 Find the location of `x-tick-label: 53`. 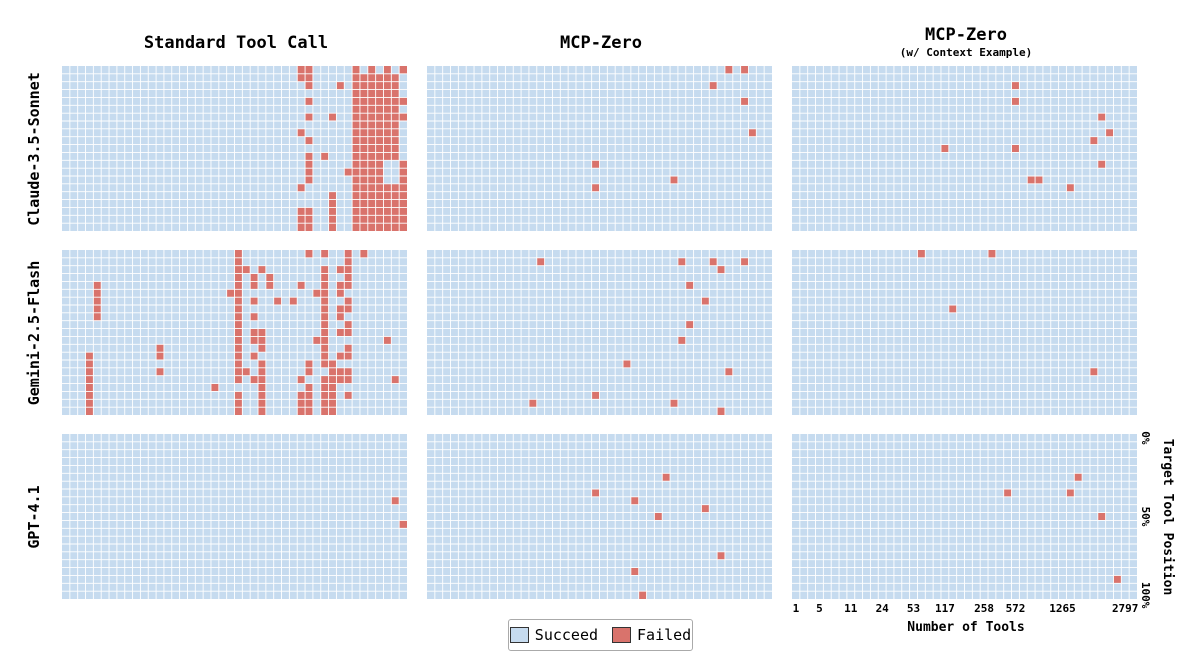

x-tick-label: 53 is located at coordinates (913, 608).